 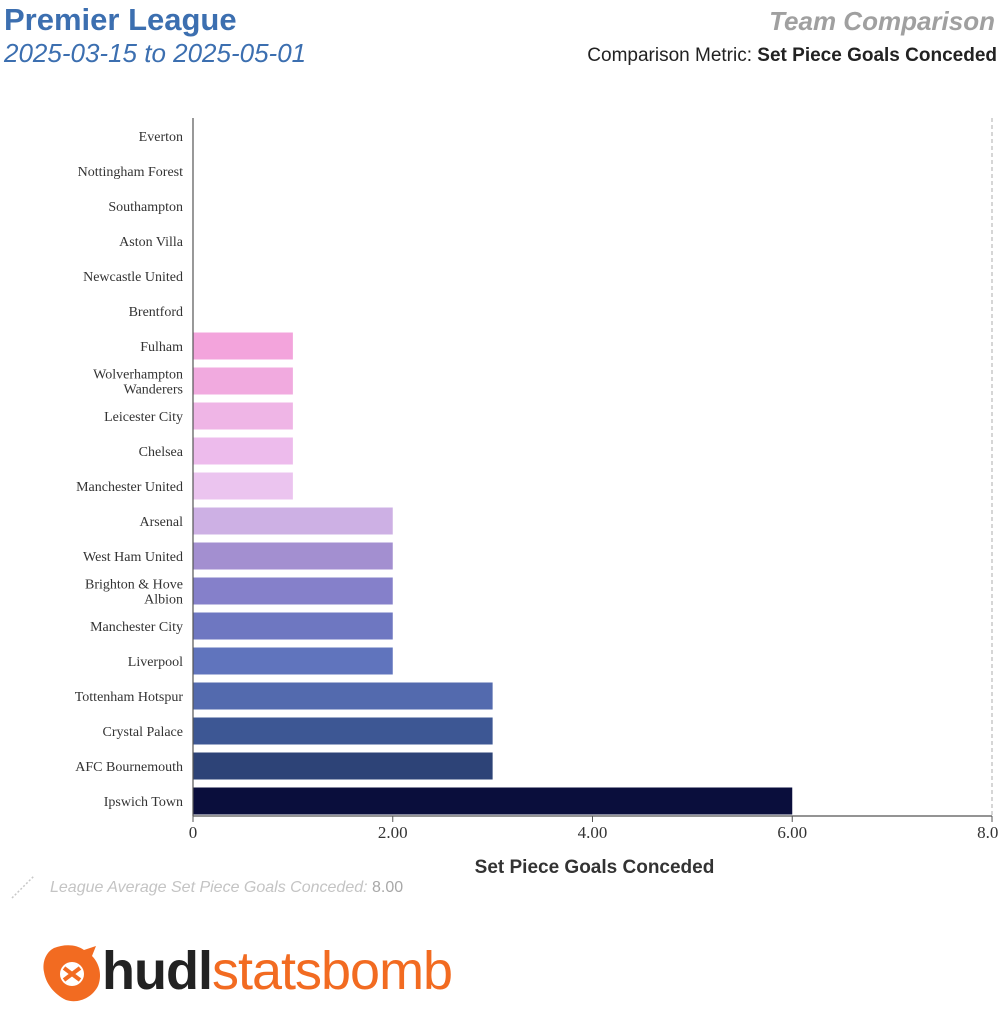 What do you see at coordinates (155, 662) in the screenshot?
I see `category-label: Liverpool` at bounding box center [155, 662].